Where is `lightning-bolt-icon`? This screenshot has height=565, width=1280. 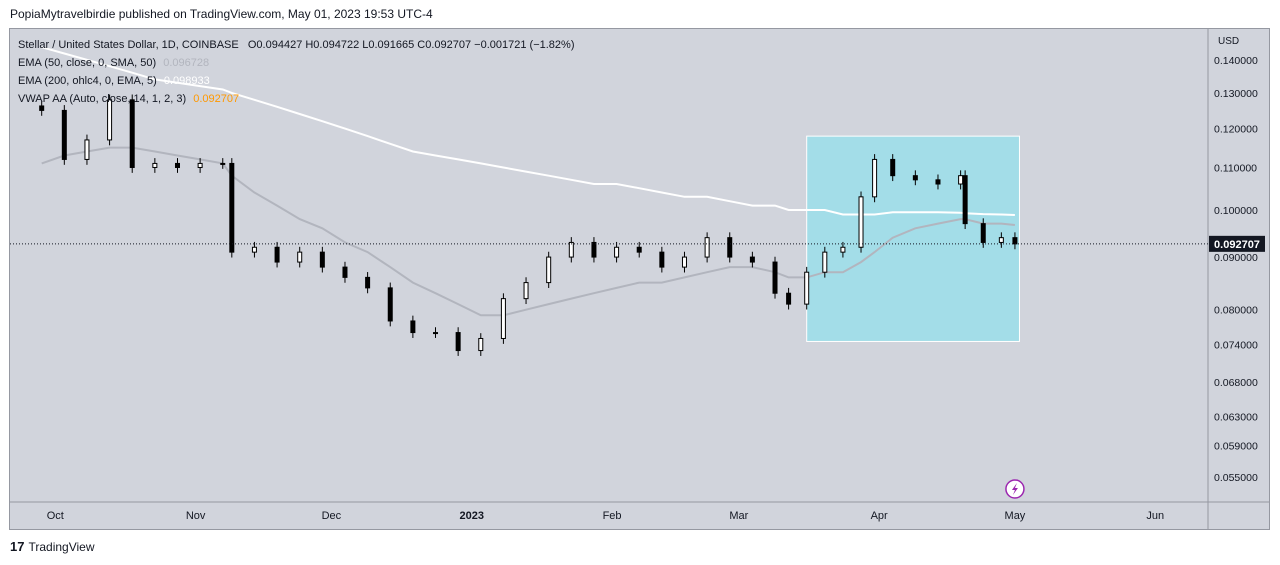
lightning-bolt-icon is located at coordinates (1014, 489).